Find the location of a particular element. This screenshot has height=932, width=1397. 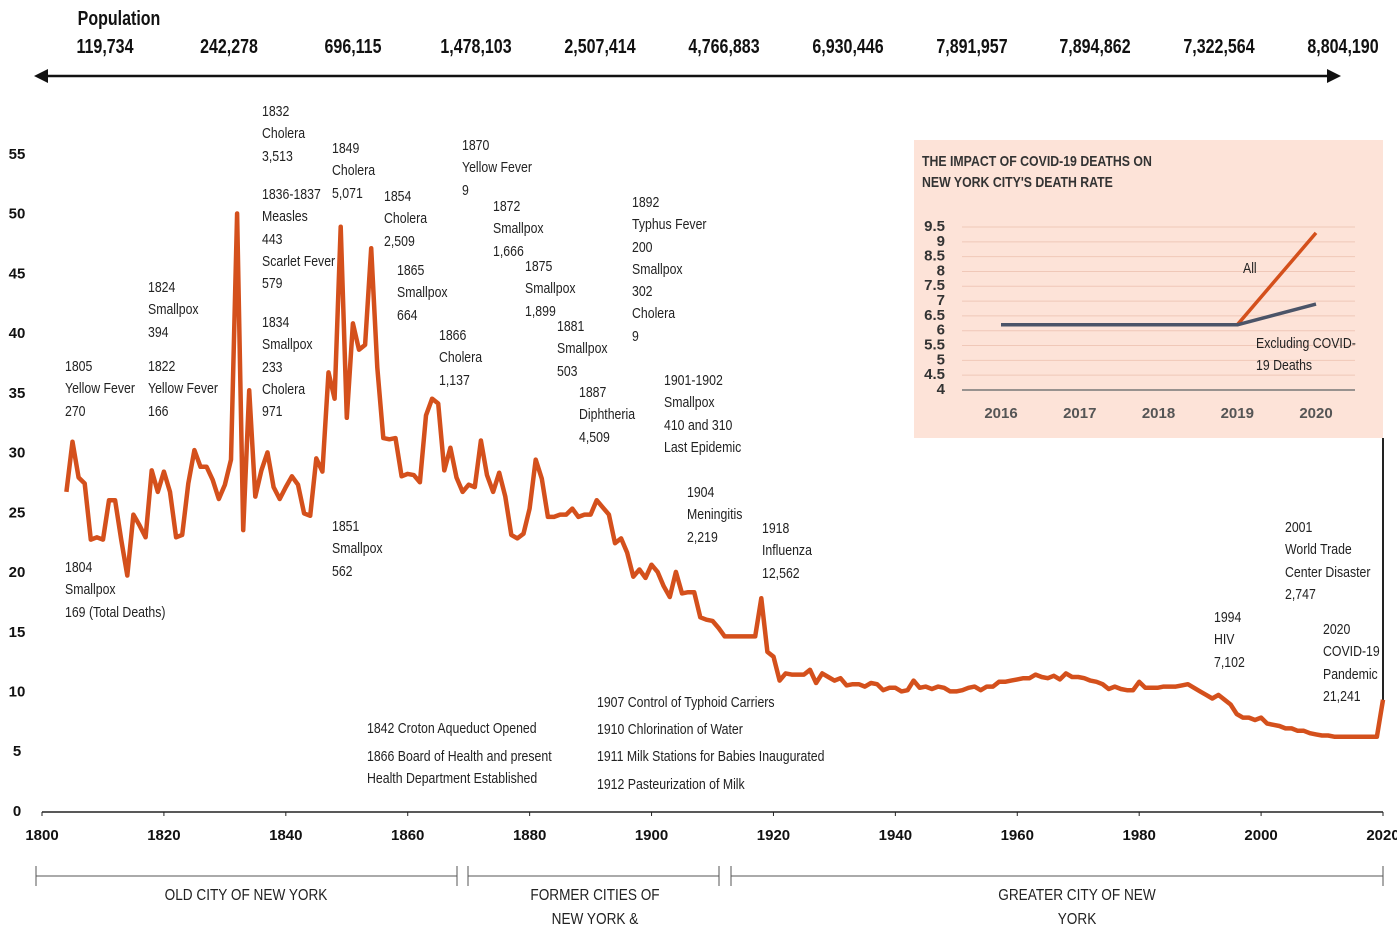

annotation-line: 1918 is located at coordinates (776, 528).